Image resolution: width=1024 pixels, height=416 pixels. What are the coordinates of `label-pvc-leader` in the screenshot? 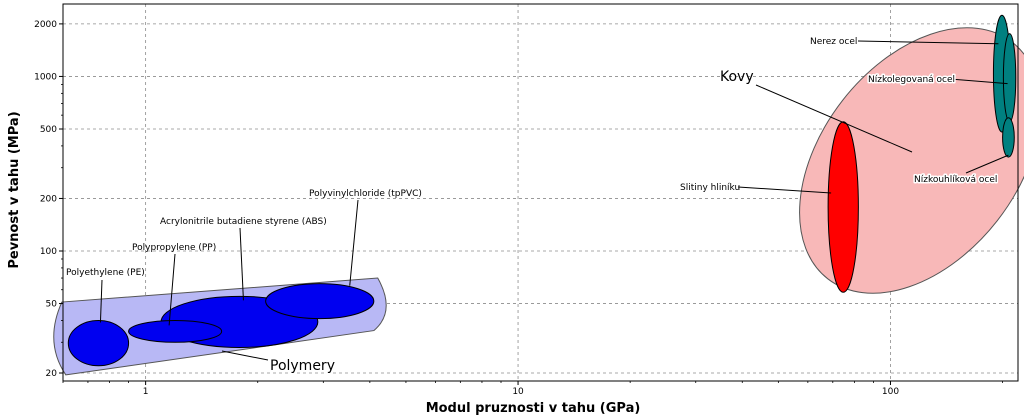 It's located at (354, 242).